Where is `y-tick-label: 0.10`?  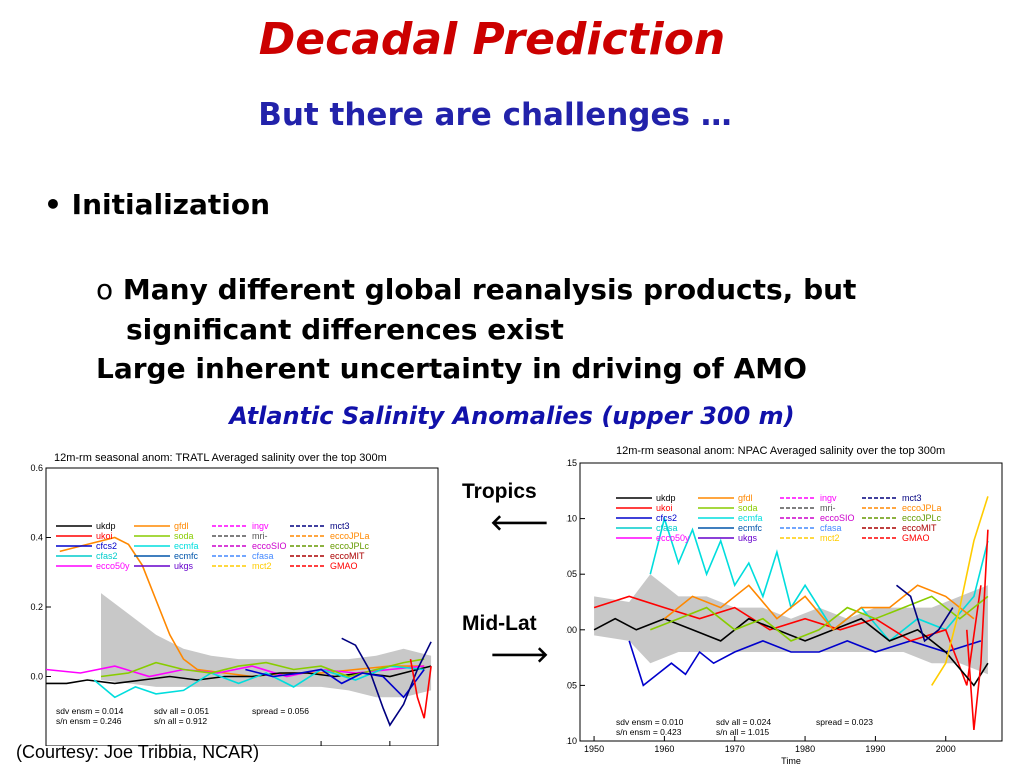 y-tick-label: 0.10 is located at coordinates (571, 519).